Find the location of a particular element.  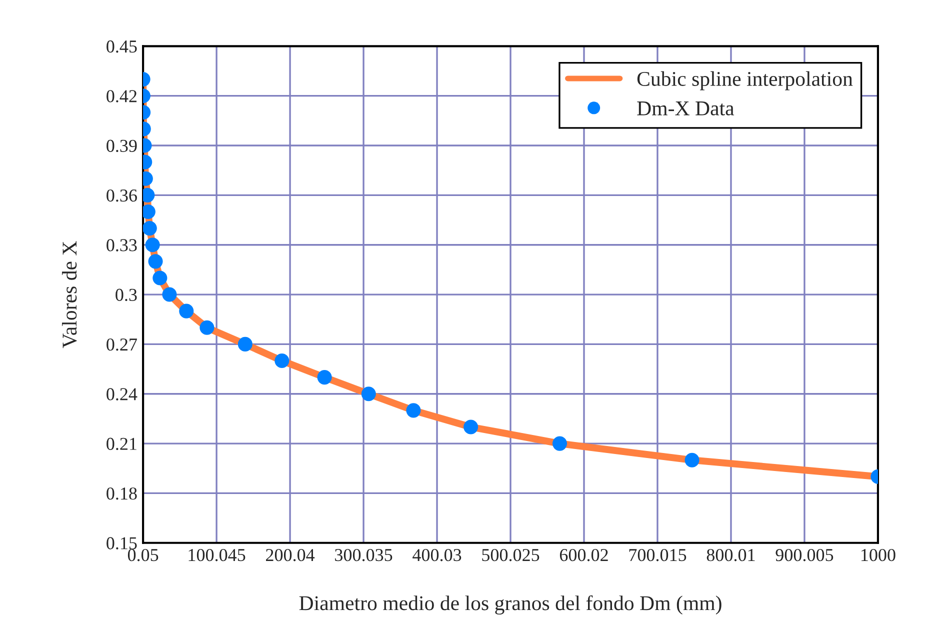

x-axis-title: Diametro medio de los granos del fondo Dm (mm) is located at coordinates (510, 605).